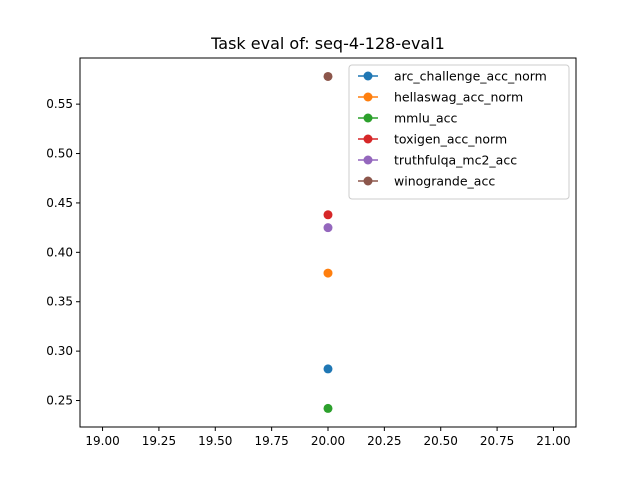  What do you see at coordinates (102, 441) in the screenshot?
I see `x-tick-label: 19.00` at bounding box center [102, 441].